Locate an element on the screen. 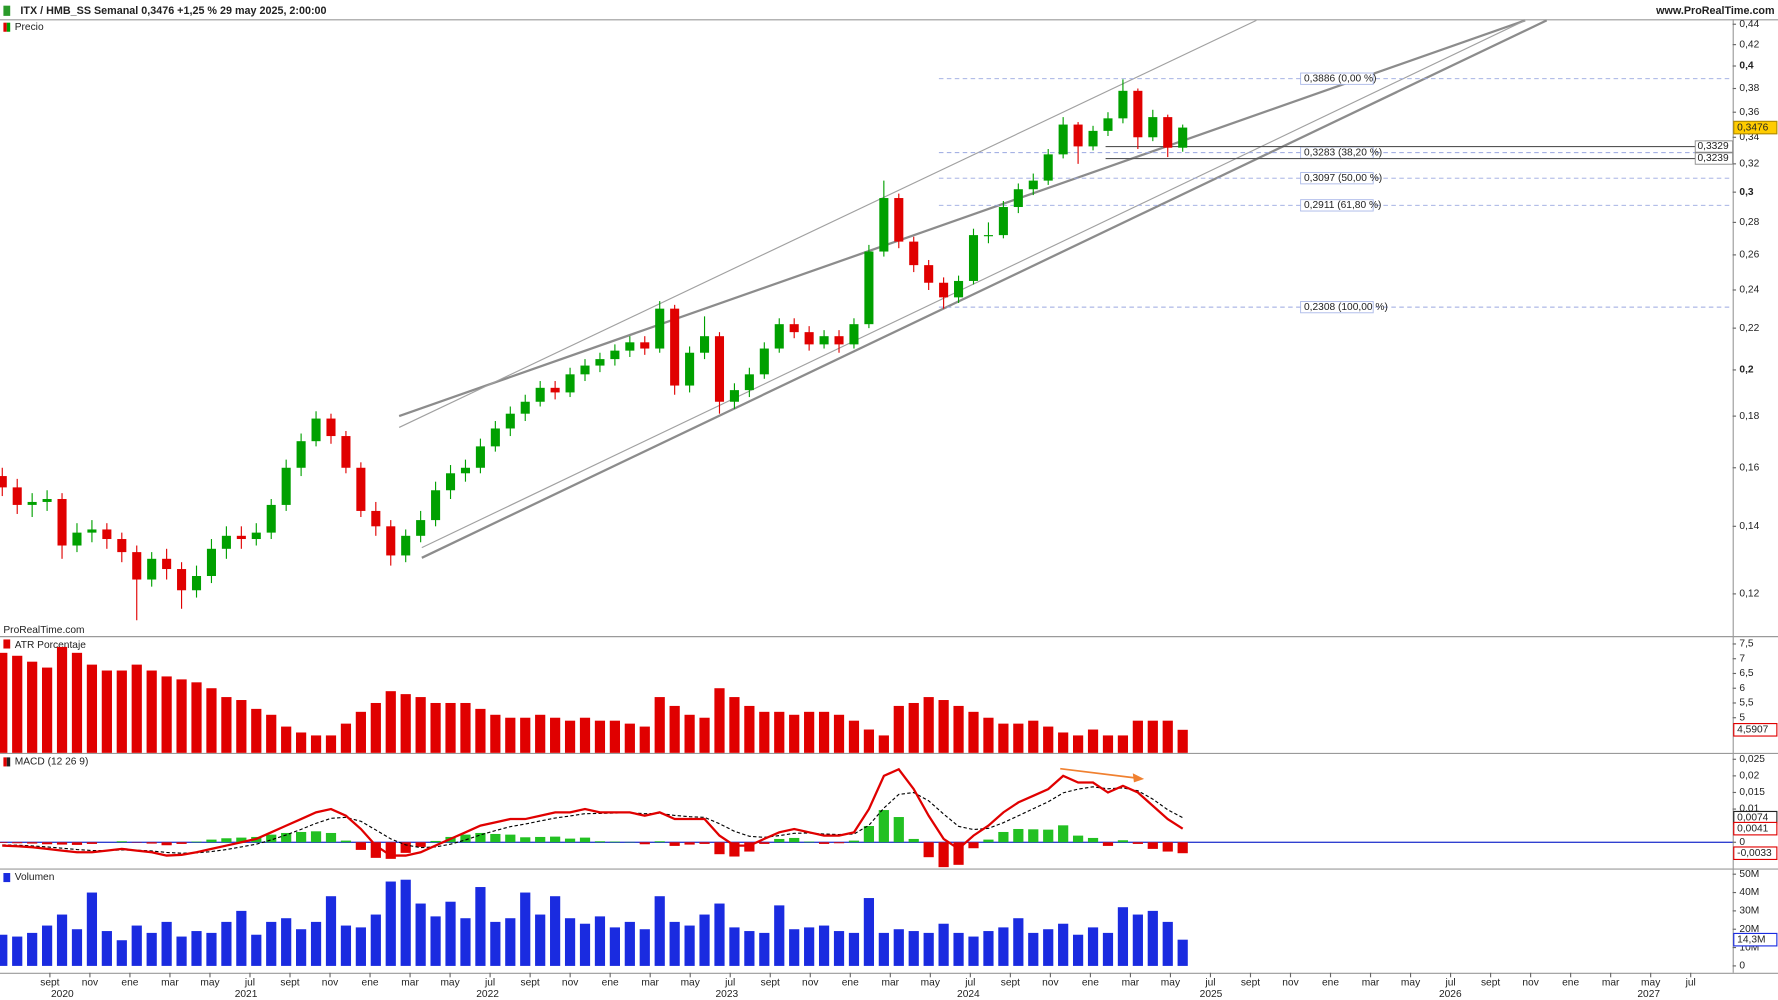  y-tick-label: 0 is located at coordinates (1742, 966).